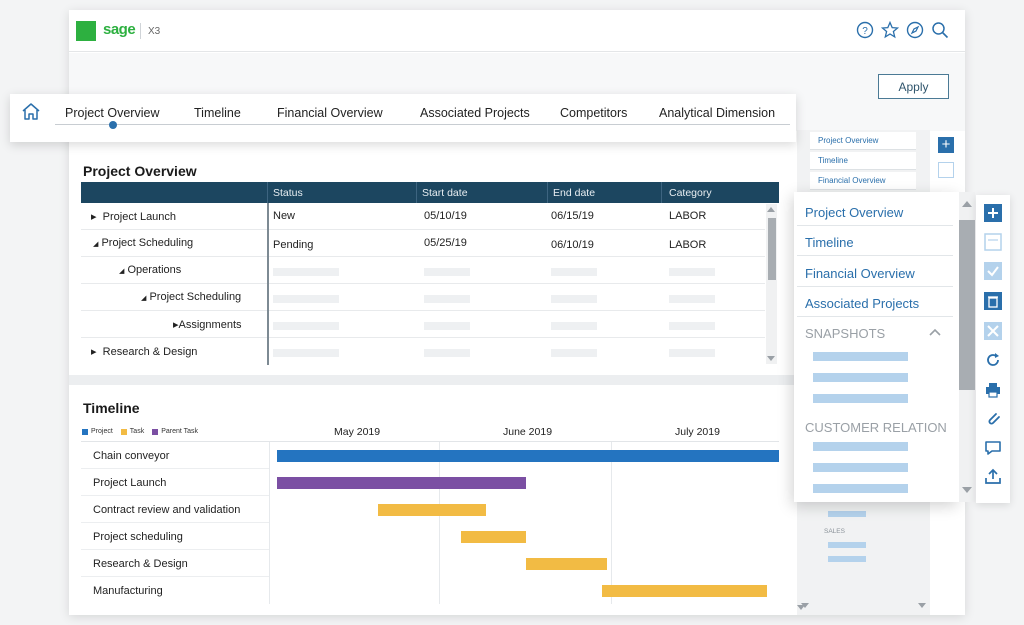 This screenshot has width=1024, height=625. I want to click on side-link: Financial Overview, so click(863, 181).